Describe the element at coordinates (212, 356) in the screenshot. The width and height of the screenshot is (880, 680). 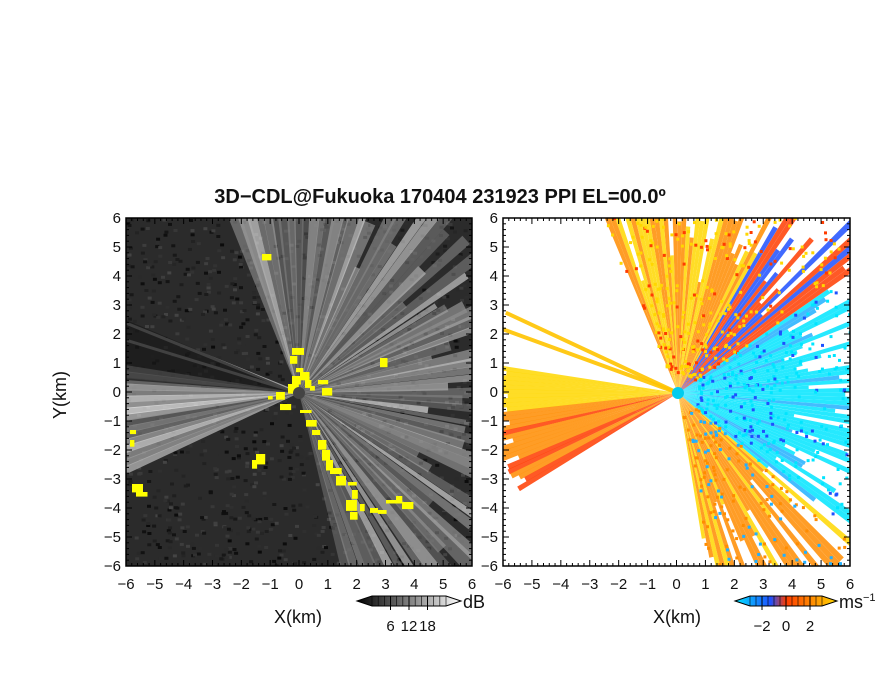
I see `blocked-sector` at that location.